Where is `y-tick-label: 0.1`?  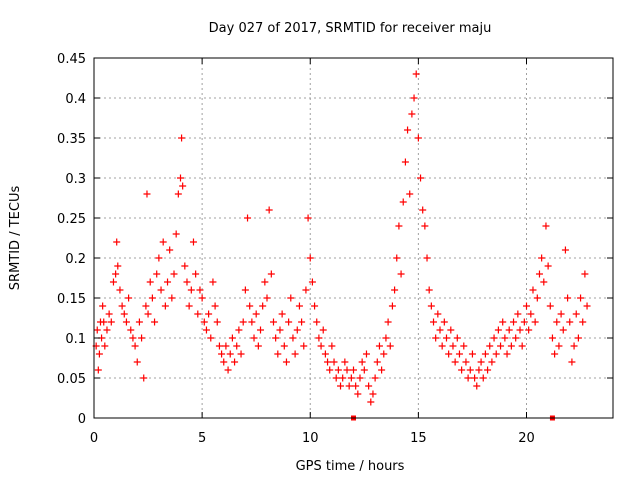 y-tick-label: 0.1 is located at coordinates (75, 339).